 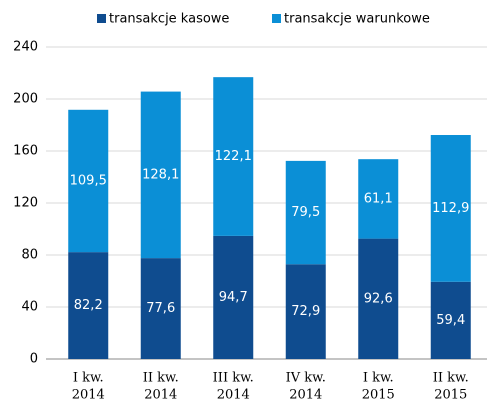 I want to click on data-label: 128,1, so click(x=160, y=174).